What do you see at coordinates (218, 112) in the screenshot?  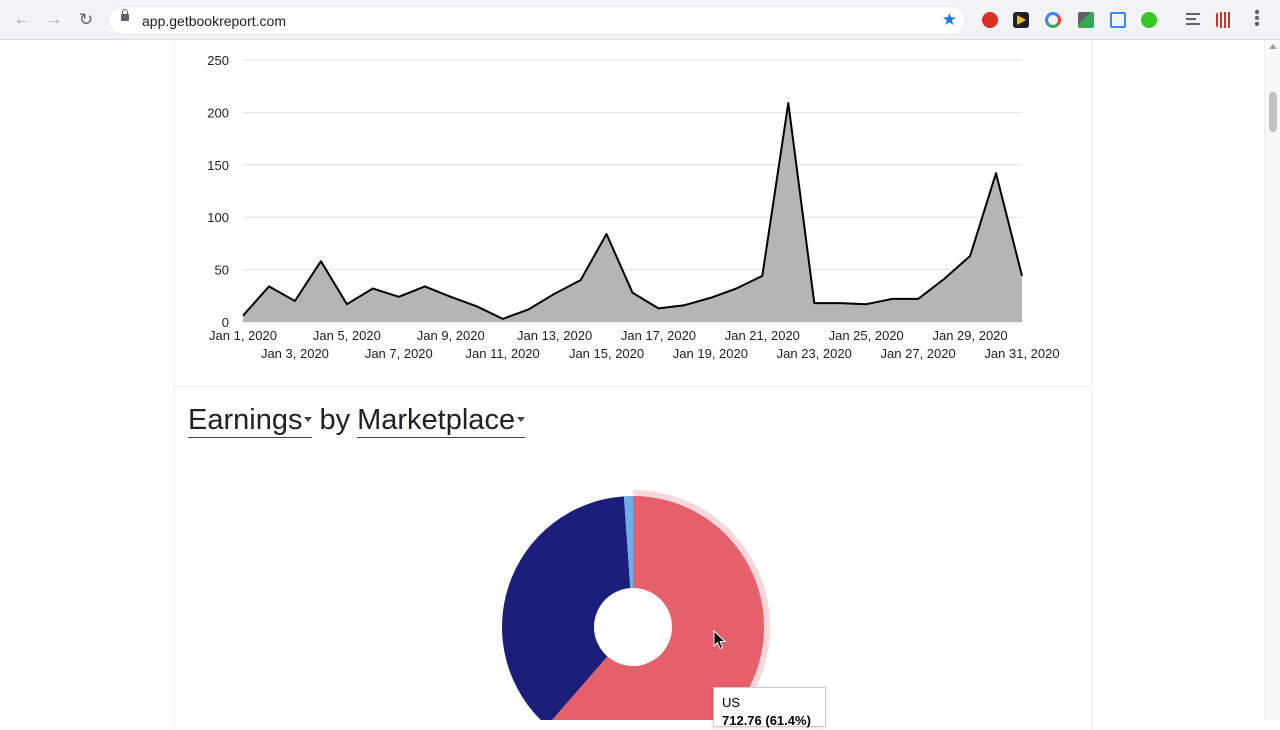 I see `y-tick-label: 200` at bounding box center [218, 112].